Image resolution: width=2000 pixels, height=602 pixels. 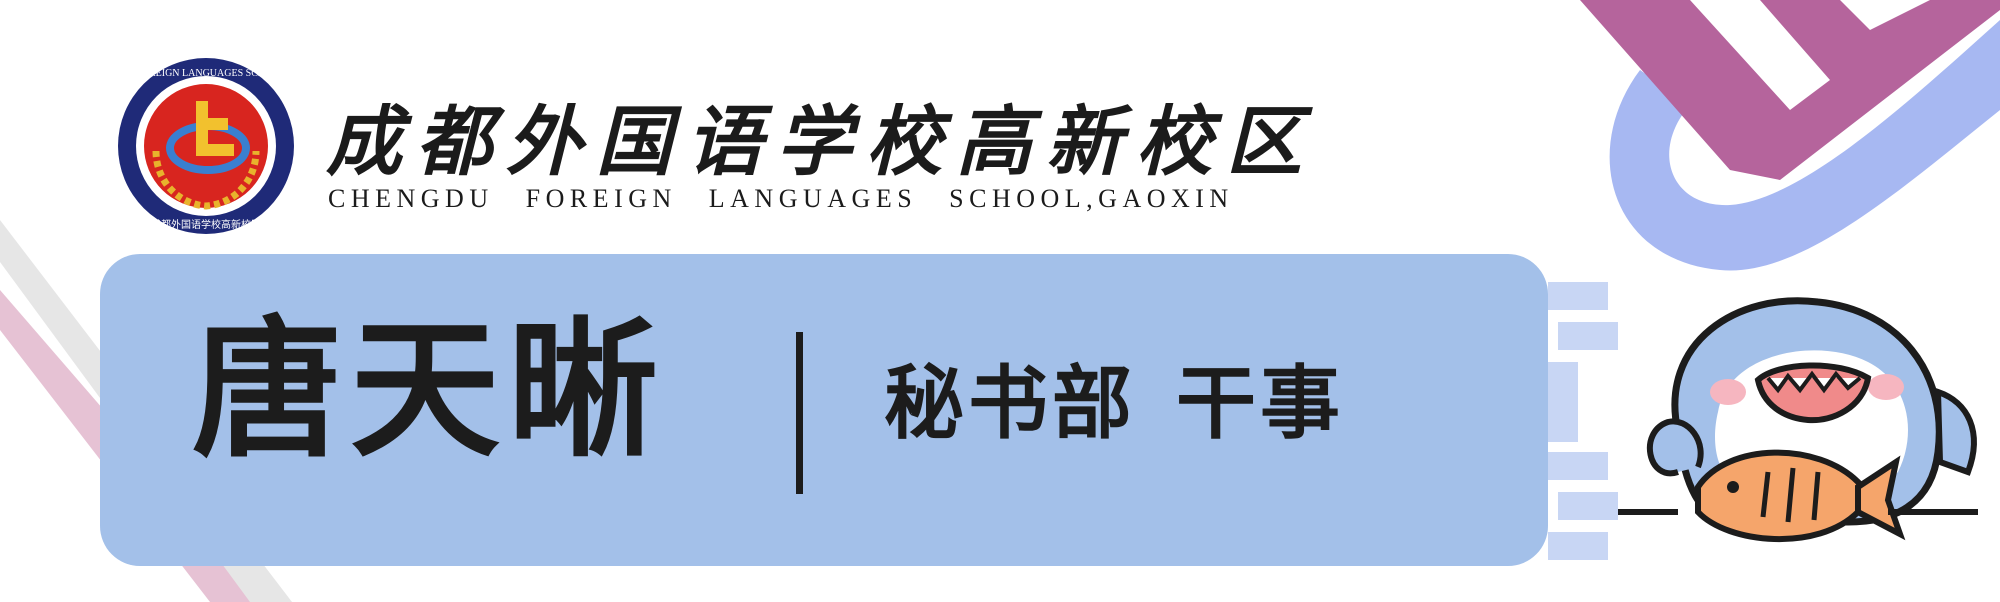 I want to click on logo-ring-bottom-text: 成都外国语学校高新校区, so click(x=206, y=224).